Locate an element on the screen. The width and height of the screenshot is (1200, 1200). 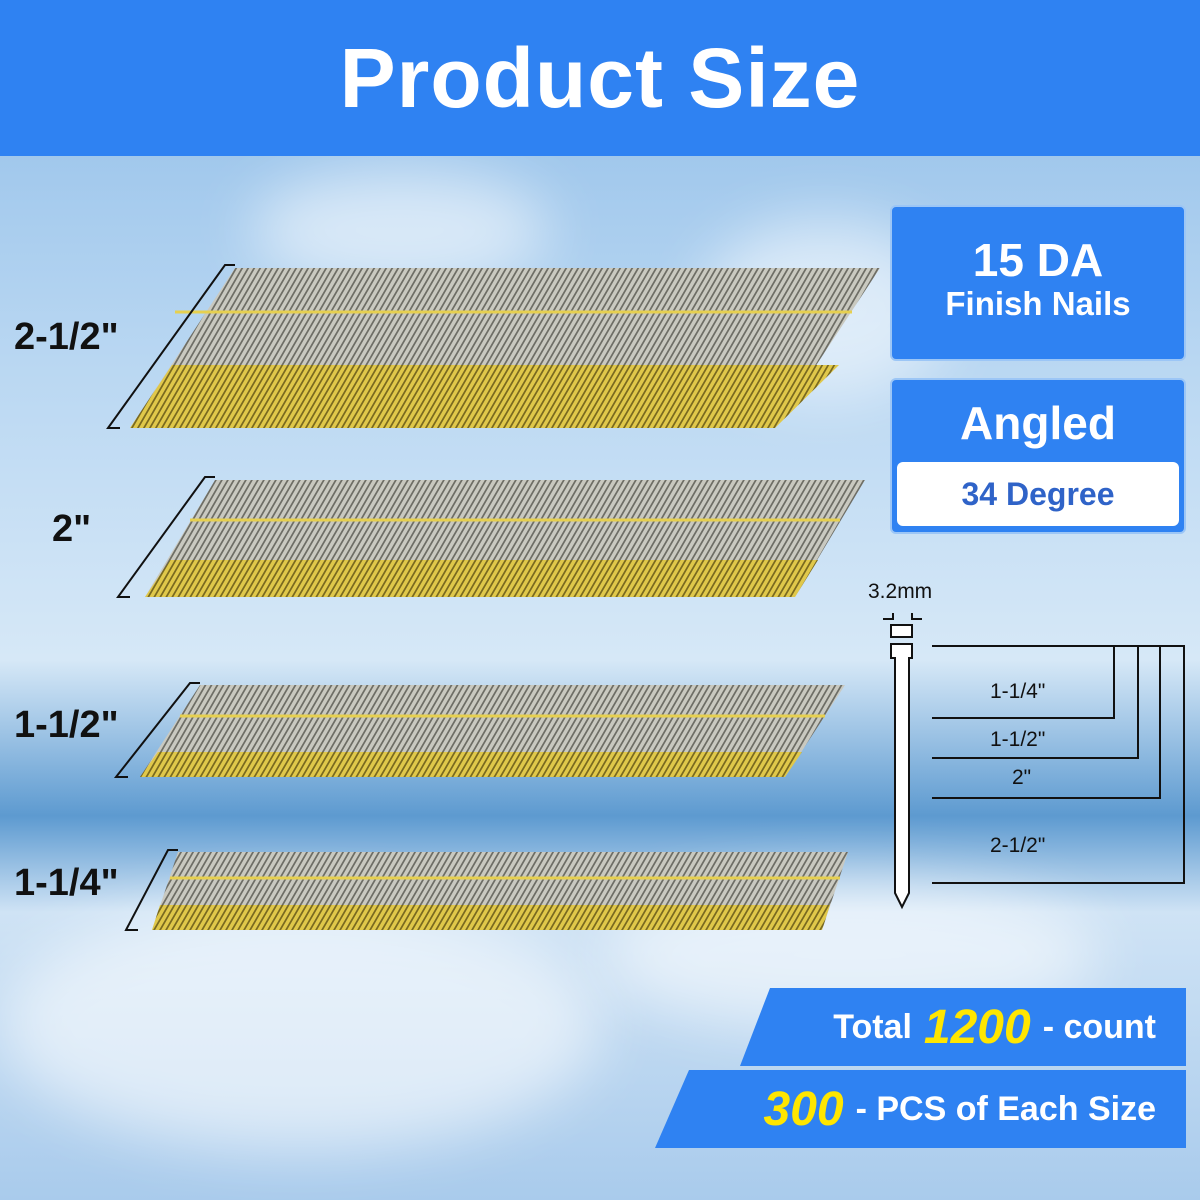
strip-label: 2-1/2" is located at coordinates (66, 337).